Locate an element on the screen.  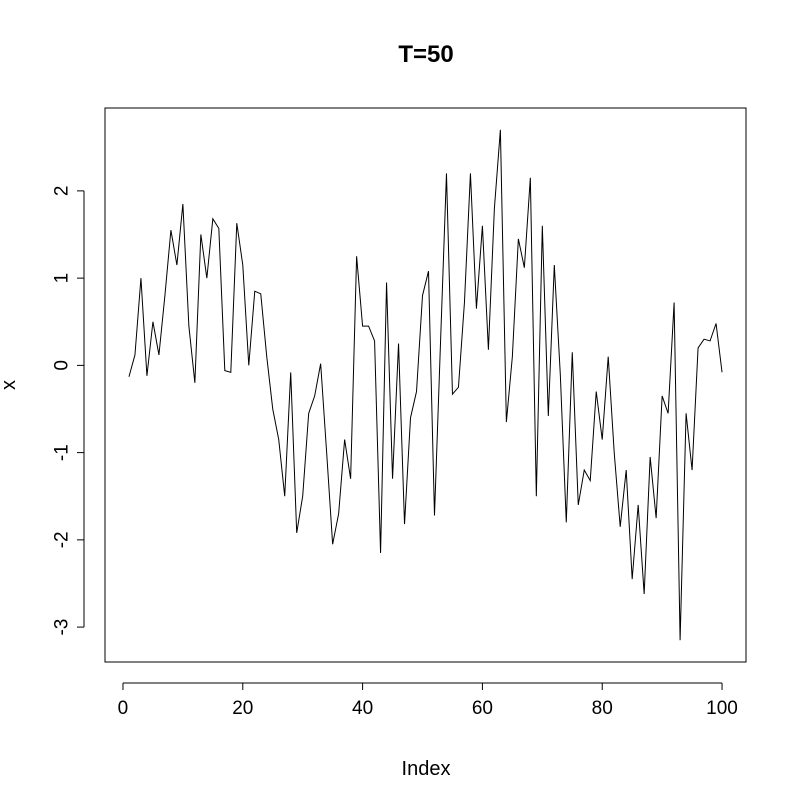
y-tick-label: -1 is located at coordinates (62, 452).